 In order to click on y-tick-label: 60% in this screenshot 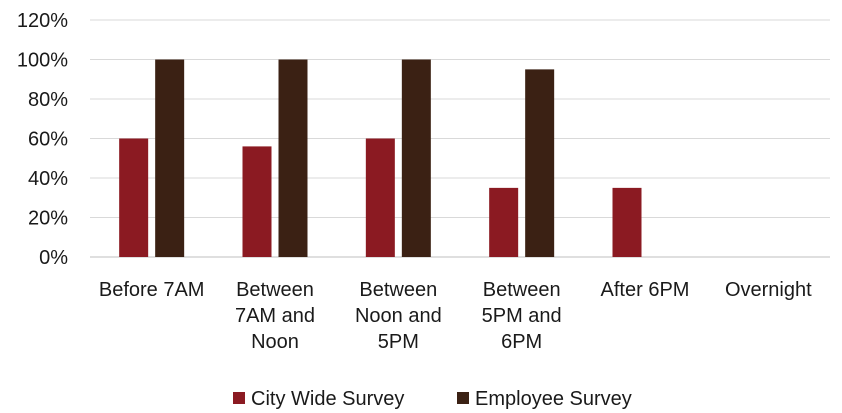, I will do `click(48, 140)`.